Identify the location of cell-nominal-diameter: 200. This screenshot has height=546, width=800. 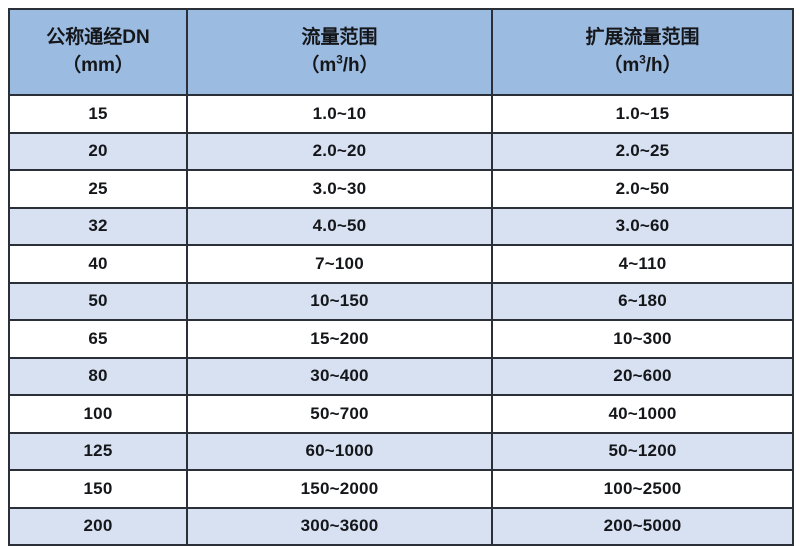
(98, 526).